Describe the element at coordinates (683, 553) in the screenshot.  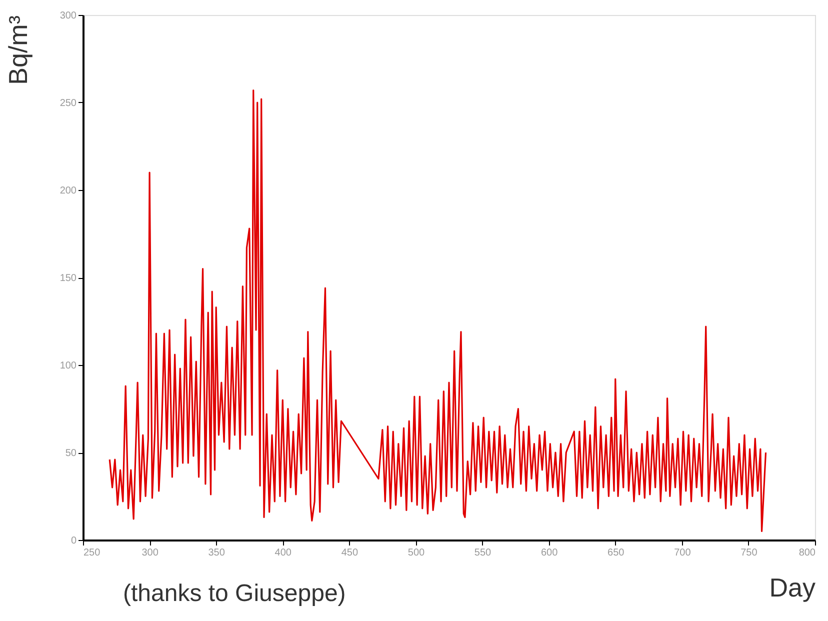
I see `x-tick-label: 700` at that location.